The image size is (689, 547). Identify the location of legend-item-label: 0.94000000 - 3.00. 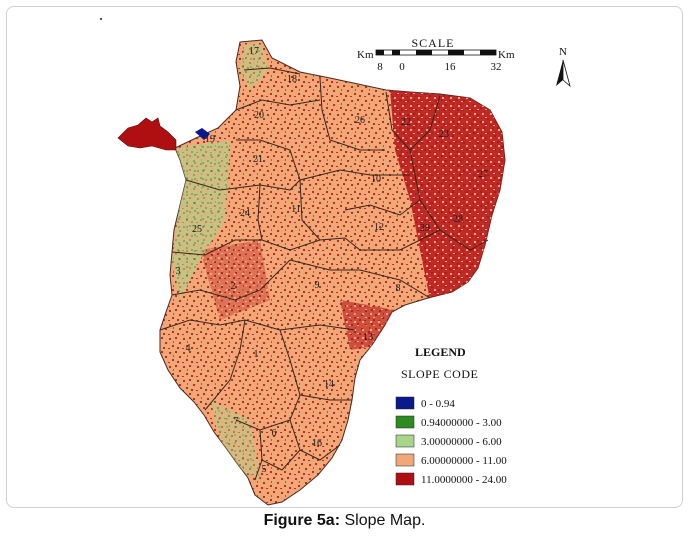
(461, 423).